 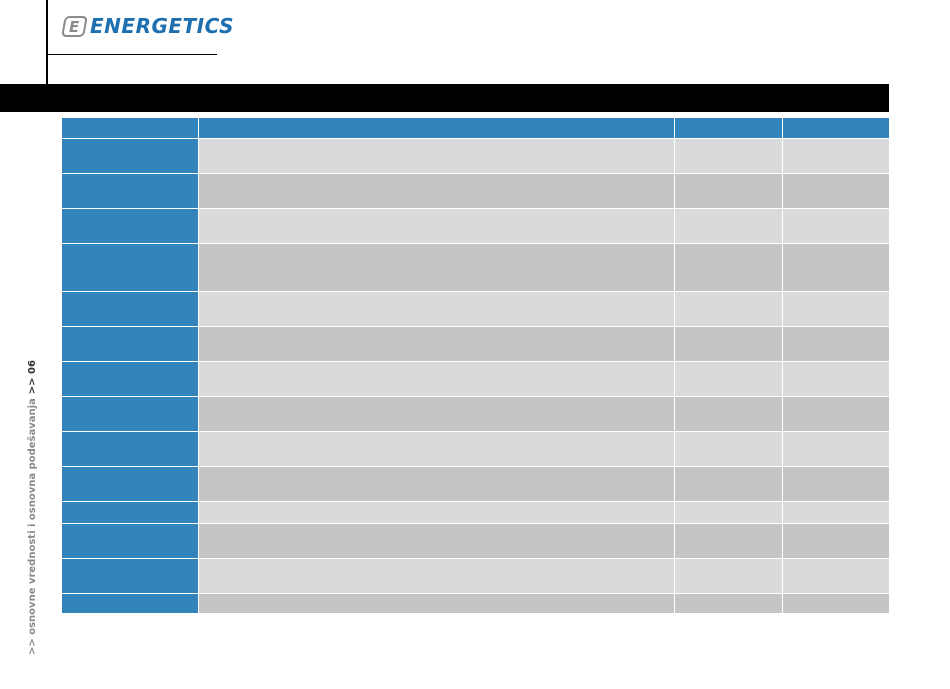 I want to click on vertical-rule, so click(x=47, y=42).